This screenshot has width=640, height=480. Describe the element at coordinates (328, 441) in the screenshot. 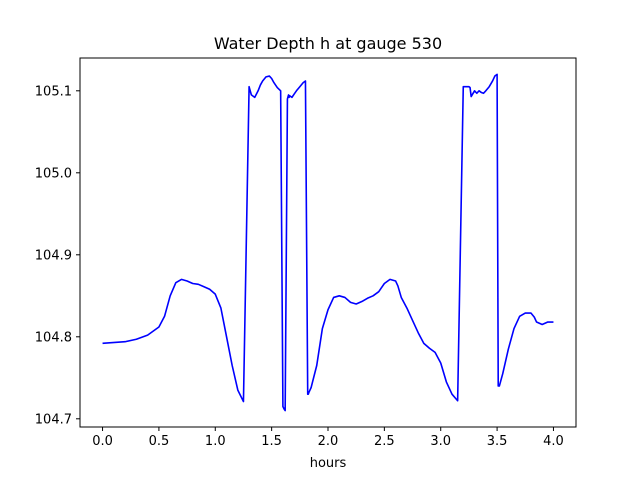

I see `x-tick-label: 2.0` at that location.